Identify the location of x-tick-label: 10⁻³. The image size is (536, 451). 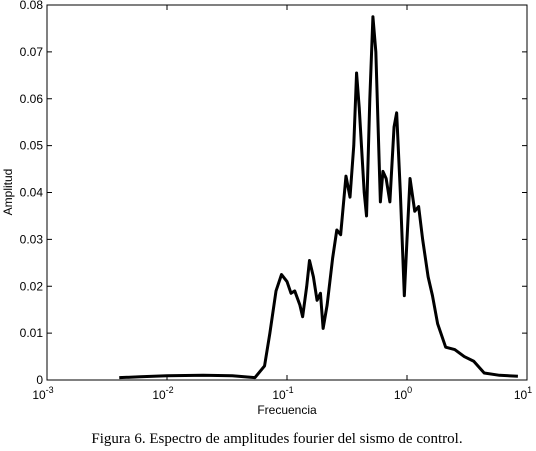
(42, 393).